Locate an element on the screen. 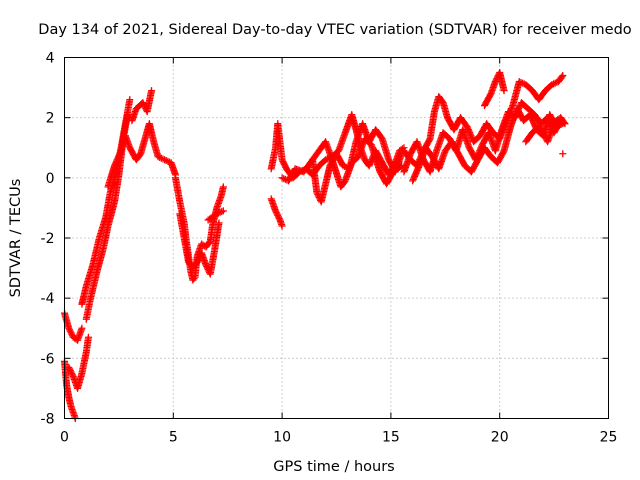  y-tick-label: -8 is located at coordinates (48, 420).